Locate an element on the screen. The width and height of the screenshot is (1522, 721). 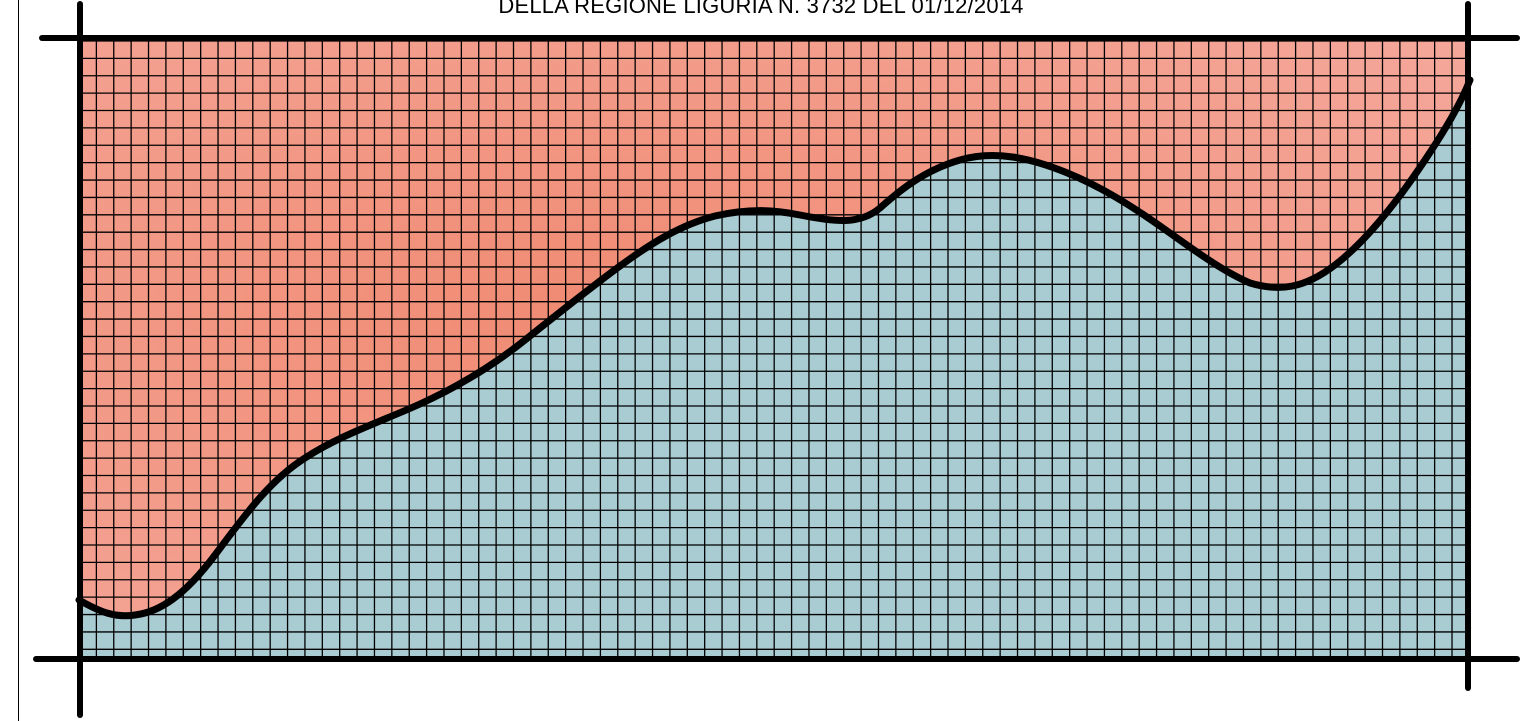
sheet-border-line is located at coordinates (18, 360).